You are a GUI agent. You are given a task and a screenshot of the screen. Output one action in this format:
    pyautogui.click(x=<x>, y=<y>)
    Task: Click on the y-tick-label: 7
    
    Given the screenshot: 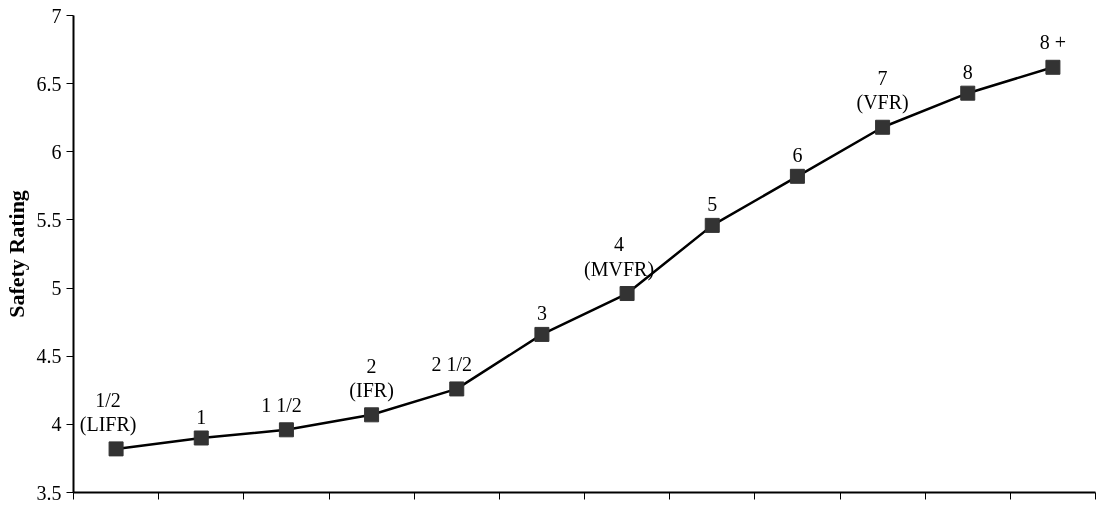 What is the action you would take?
    pyautogui.click(x=56, y=15)
    